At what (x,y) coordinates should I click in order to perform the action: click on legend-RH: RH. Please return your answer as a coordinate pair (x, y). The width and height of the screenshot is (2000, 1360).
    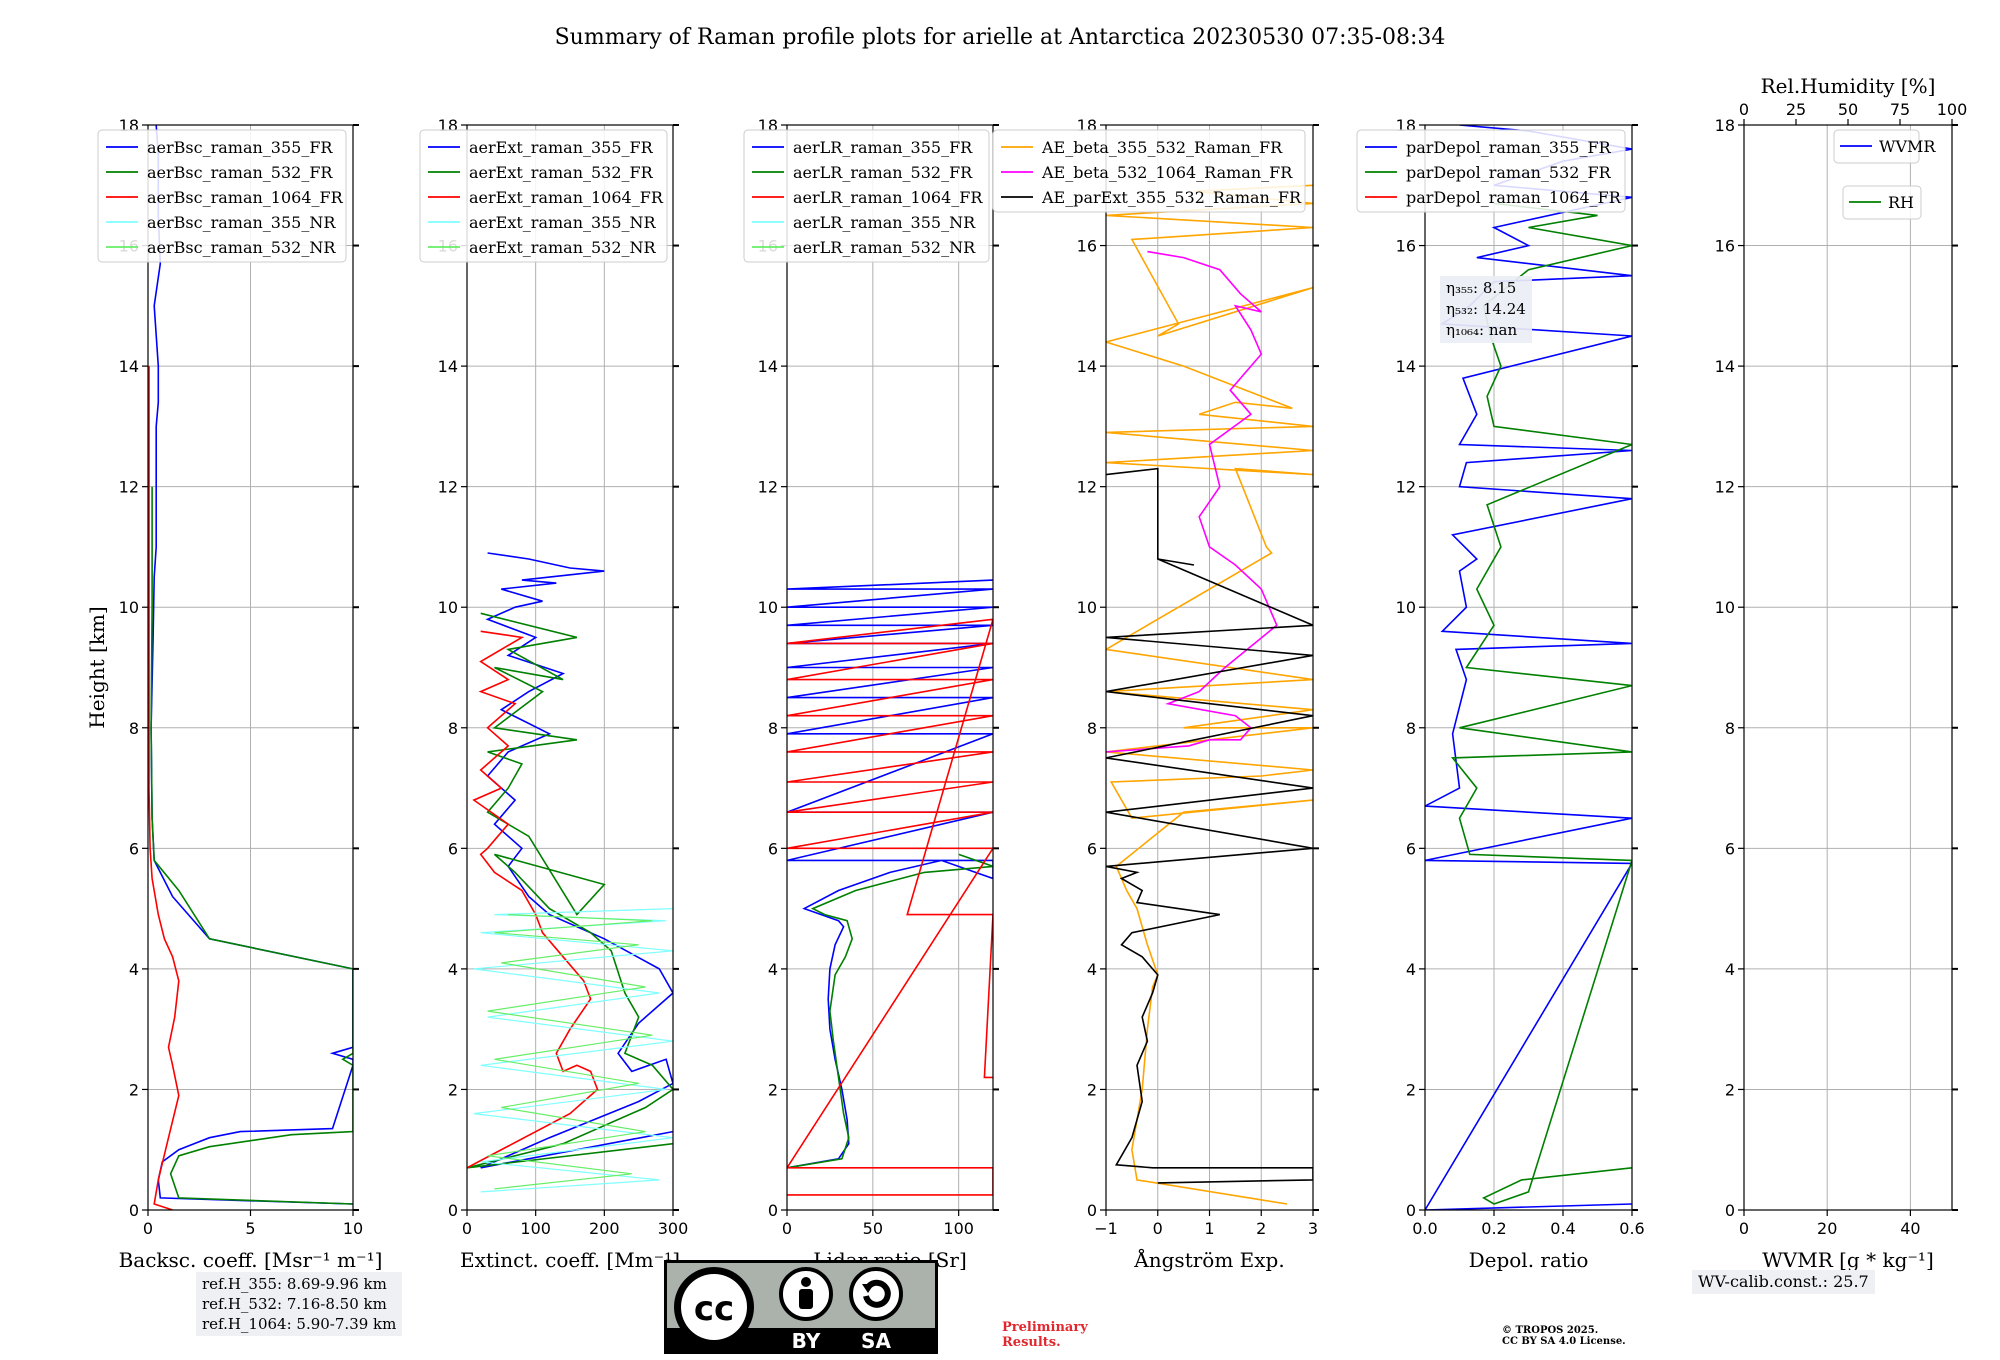
    Looking at the image, I should click on (1882, 202).